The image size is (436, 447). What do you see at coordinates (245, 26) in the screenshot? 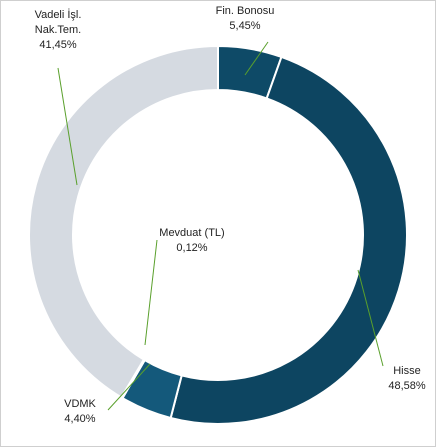
I see `value-label: 5,45%` at bounding box center [245, 26].